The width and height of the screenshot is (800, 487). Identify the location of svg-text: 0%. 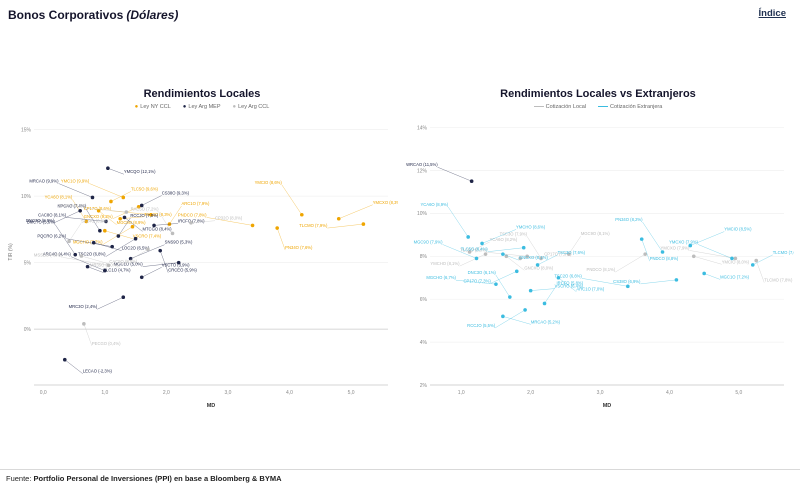
(28, 330).